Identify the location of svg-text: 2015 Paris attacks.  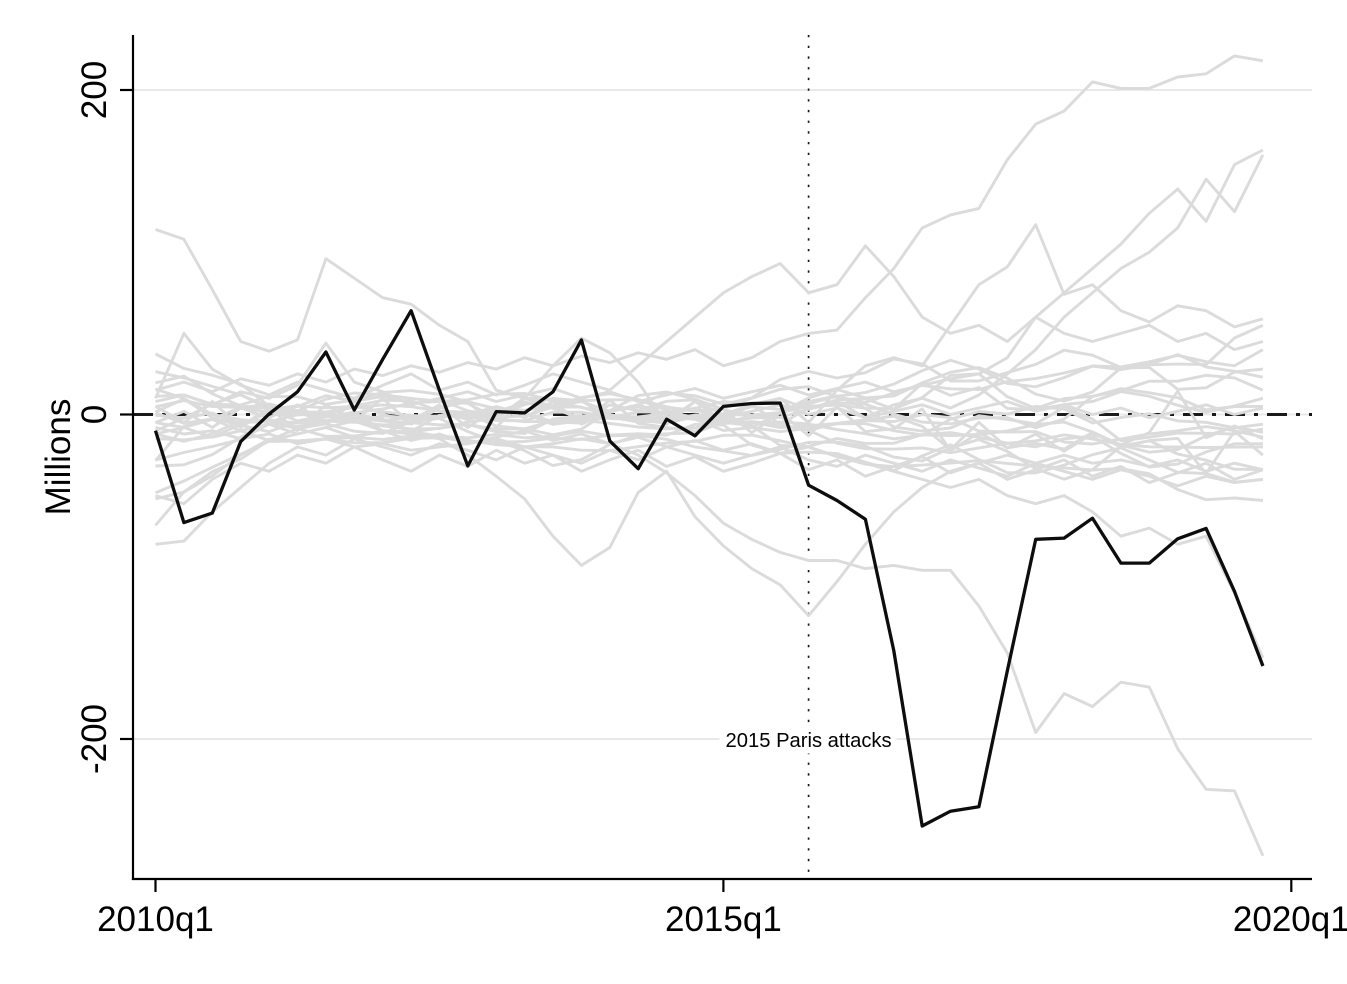
(809, 741).